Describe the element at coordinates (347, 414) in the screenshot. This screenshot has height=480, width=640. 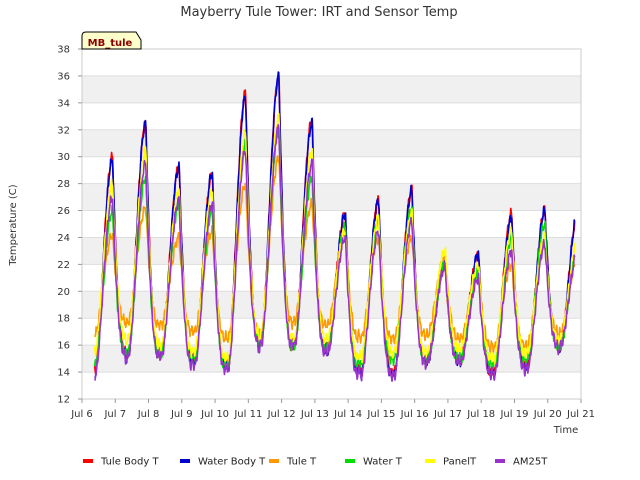
I see `x-tick-label: Jul 14` at that location.